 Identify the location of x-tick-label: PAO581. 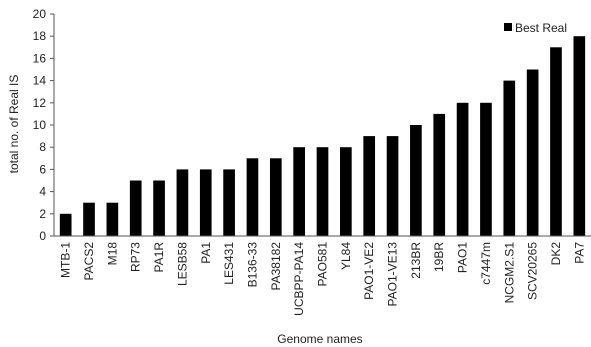
(323, 264).